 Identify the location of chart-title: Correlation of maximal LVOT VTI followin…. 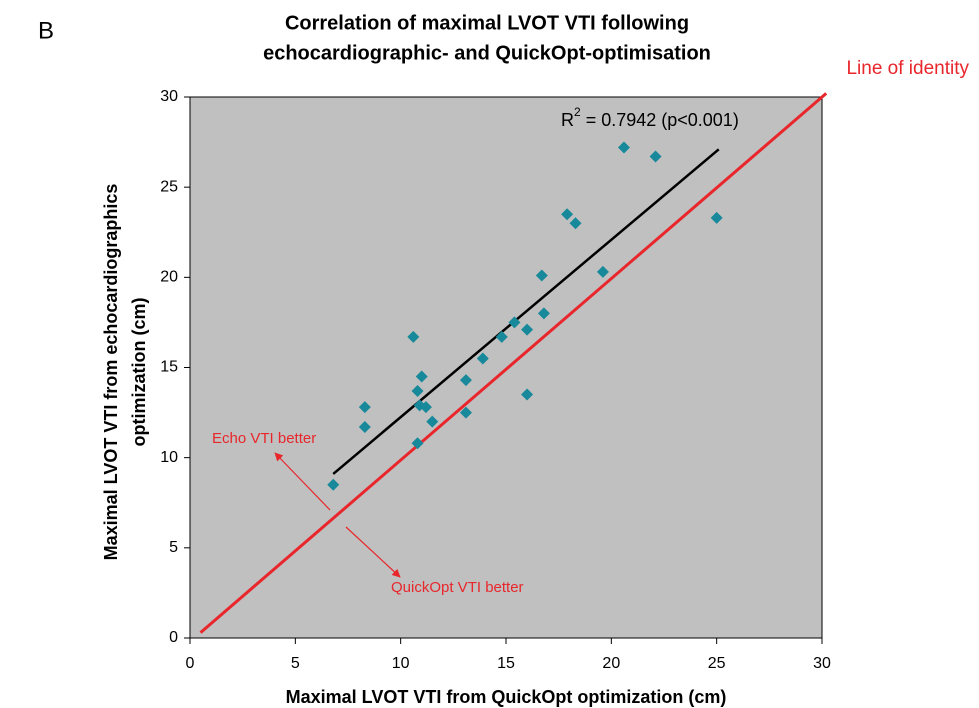
(487, 23).